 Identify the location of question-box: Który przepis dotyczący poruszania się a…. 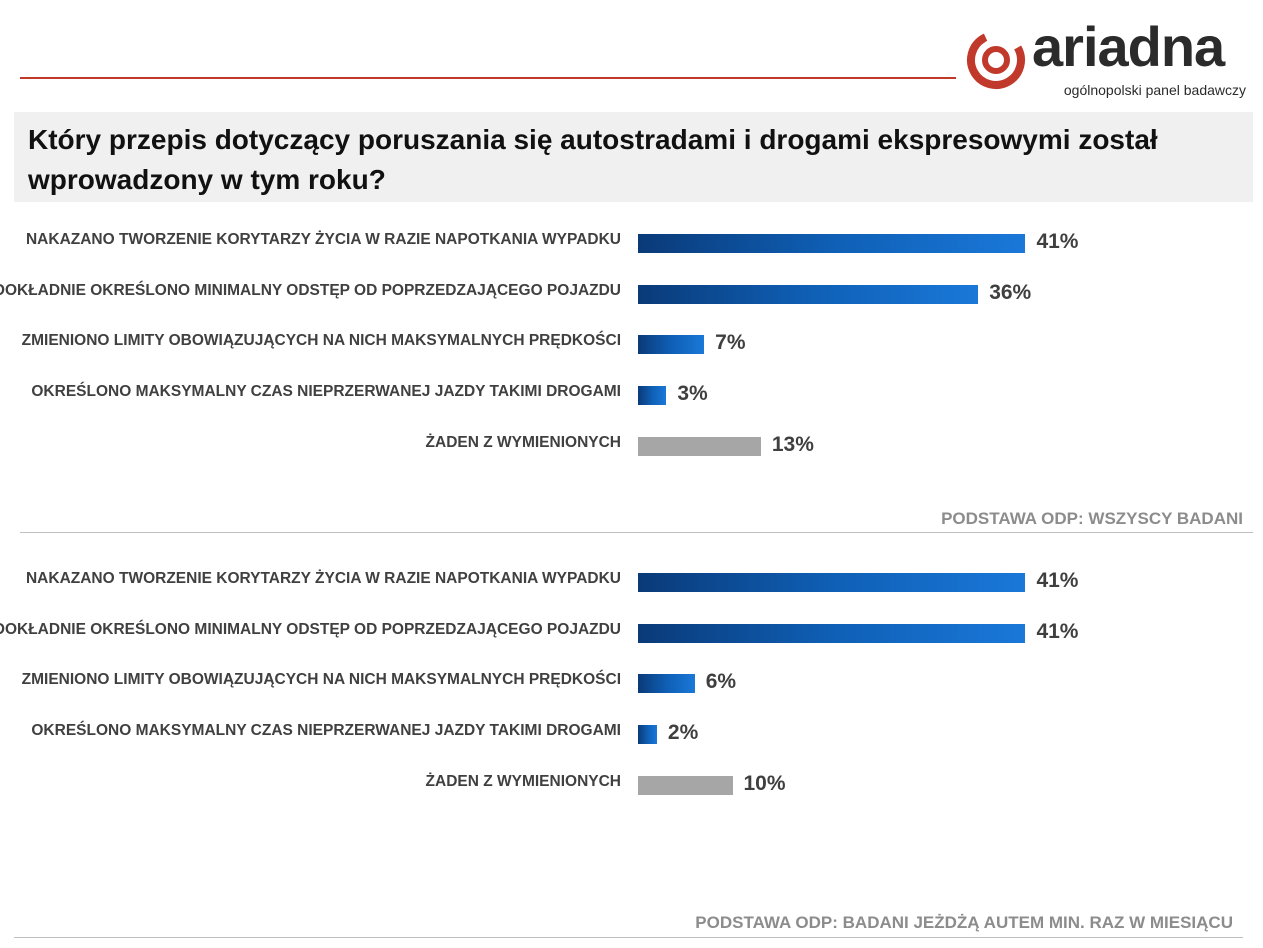
(633, 157).